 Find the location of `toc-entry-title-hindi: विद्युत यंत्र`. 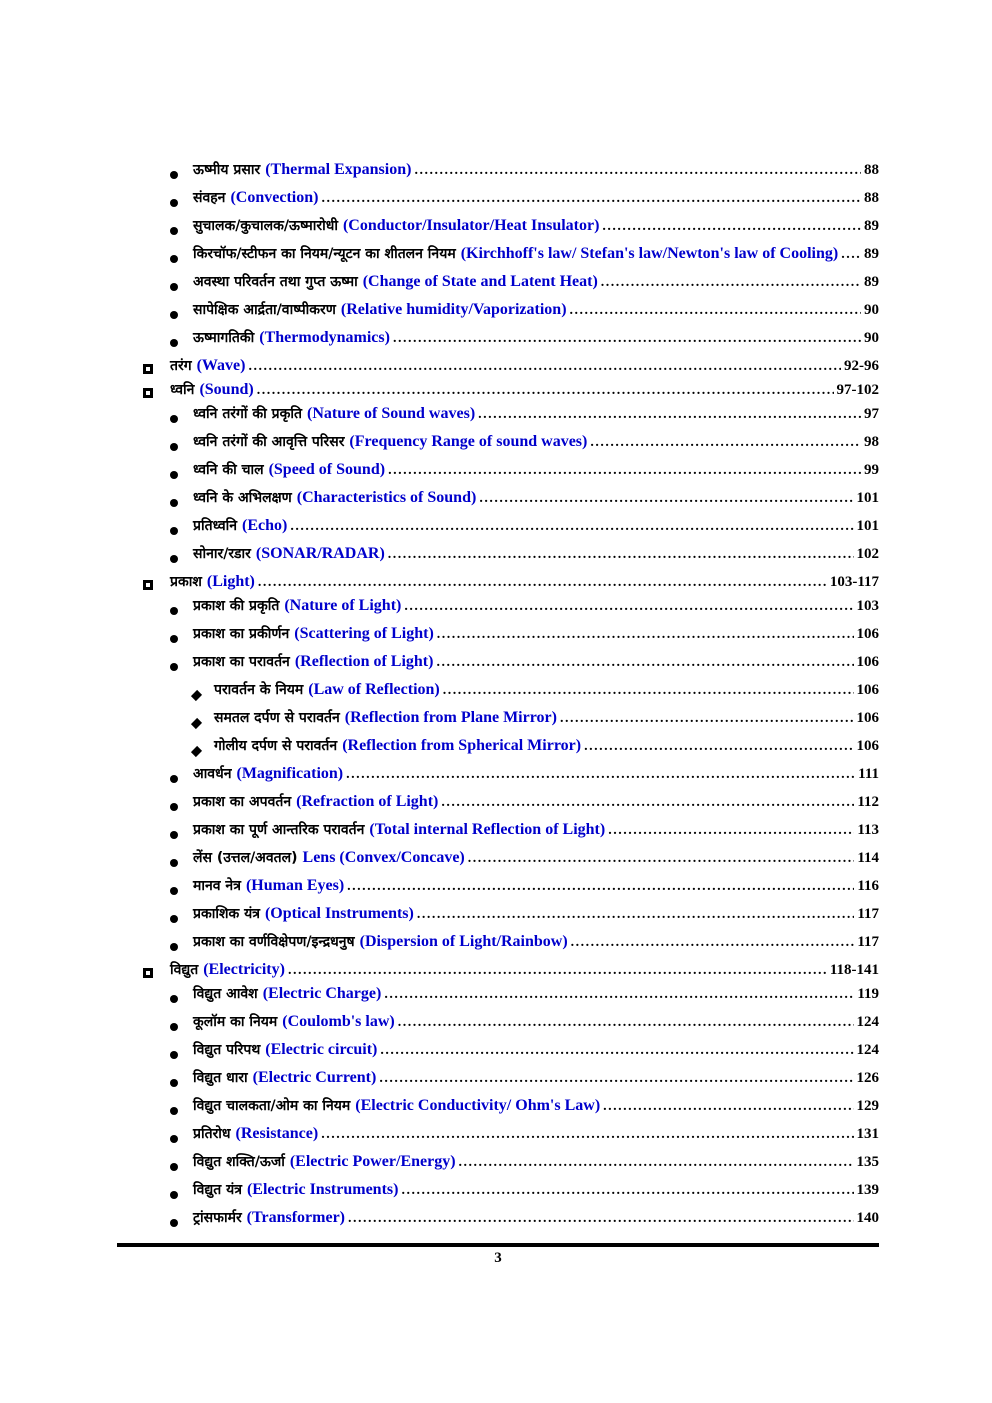

toc-entry-title-hindi: विद्युत यंत्र is located at coordinates (217, 1190).